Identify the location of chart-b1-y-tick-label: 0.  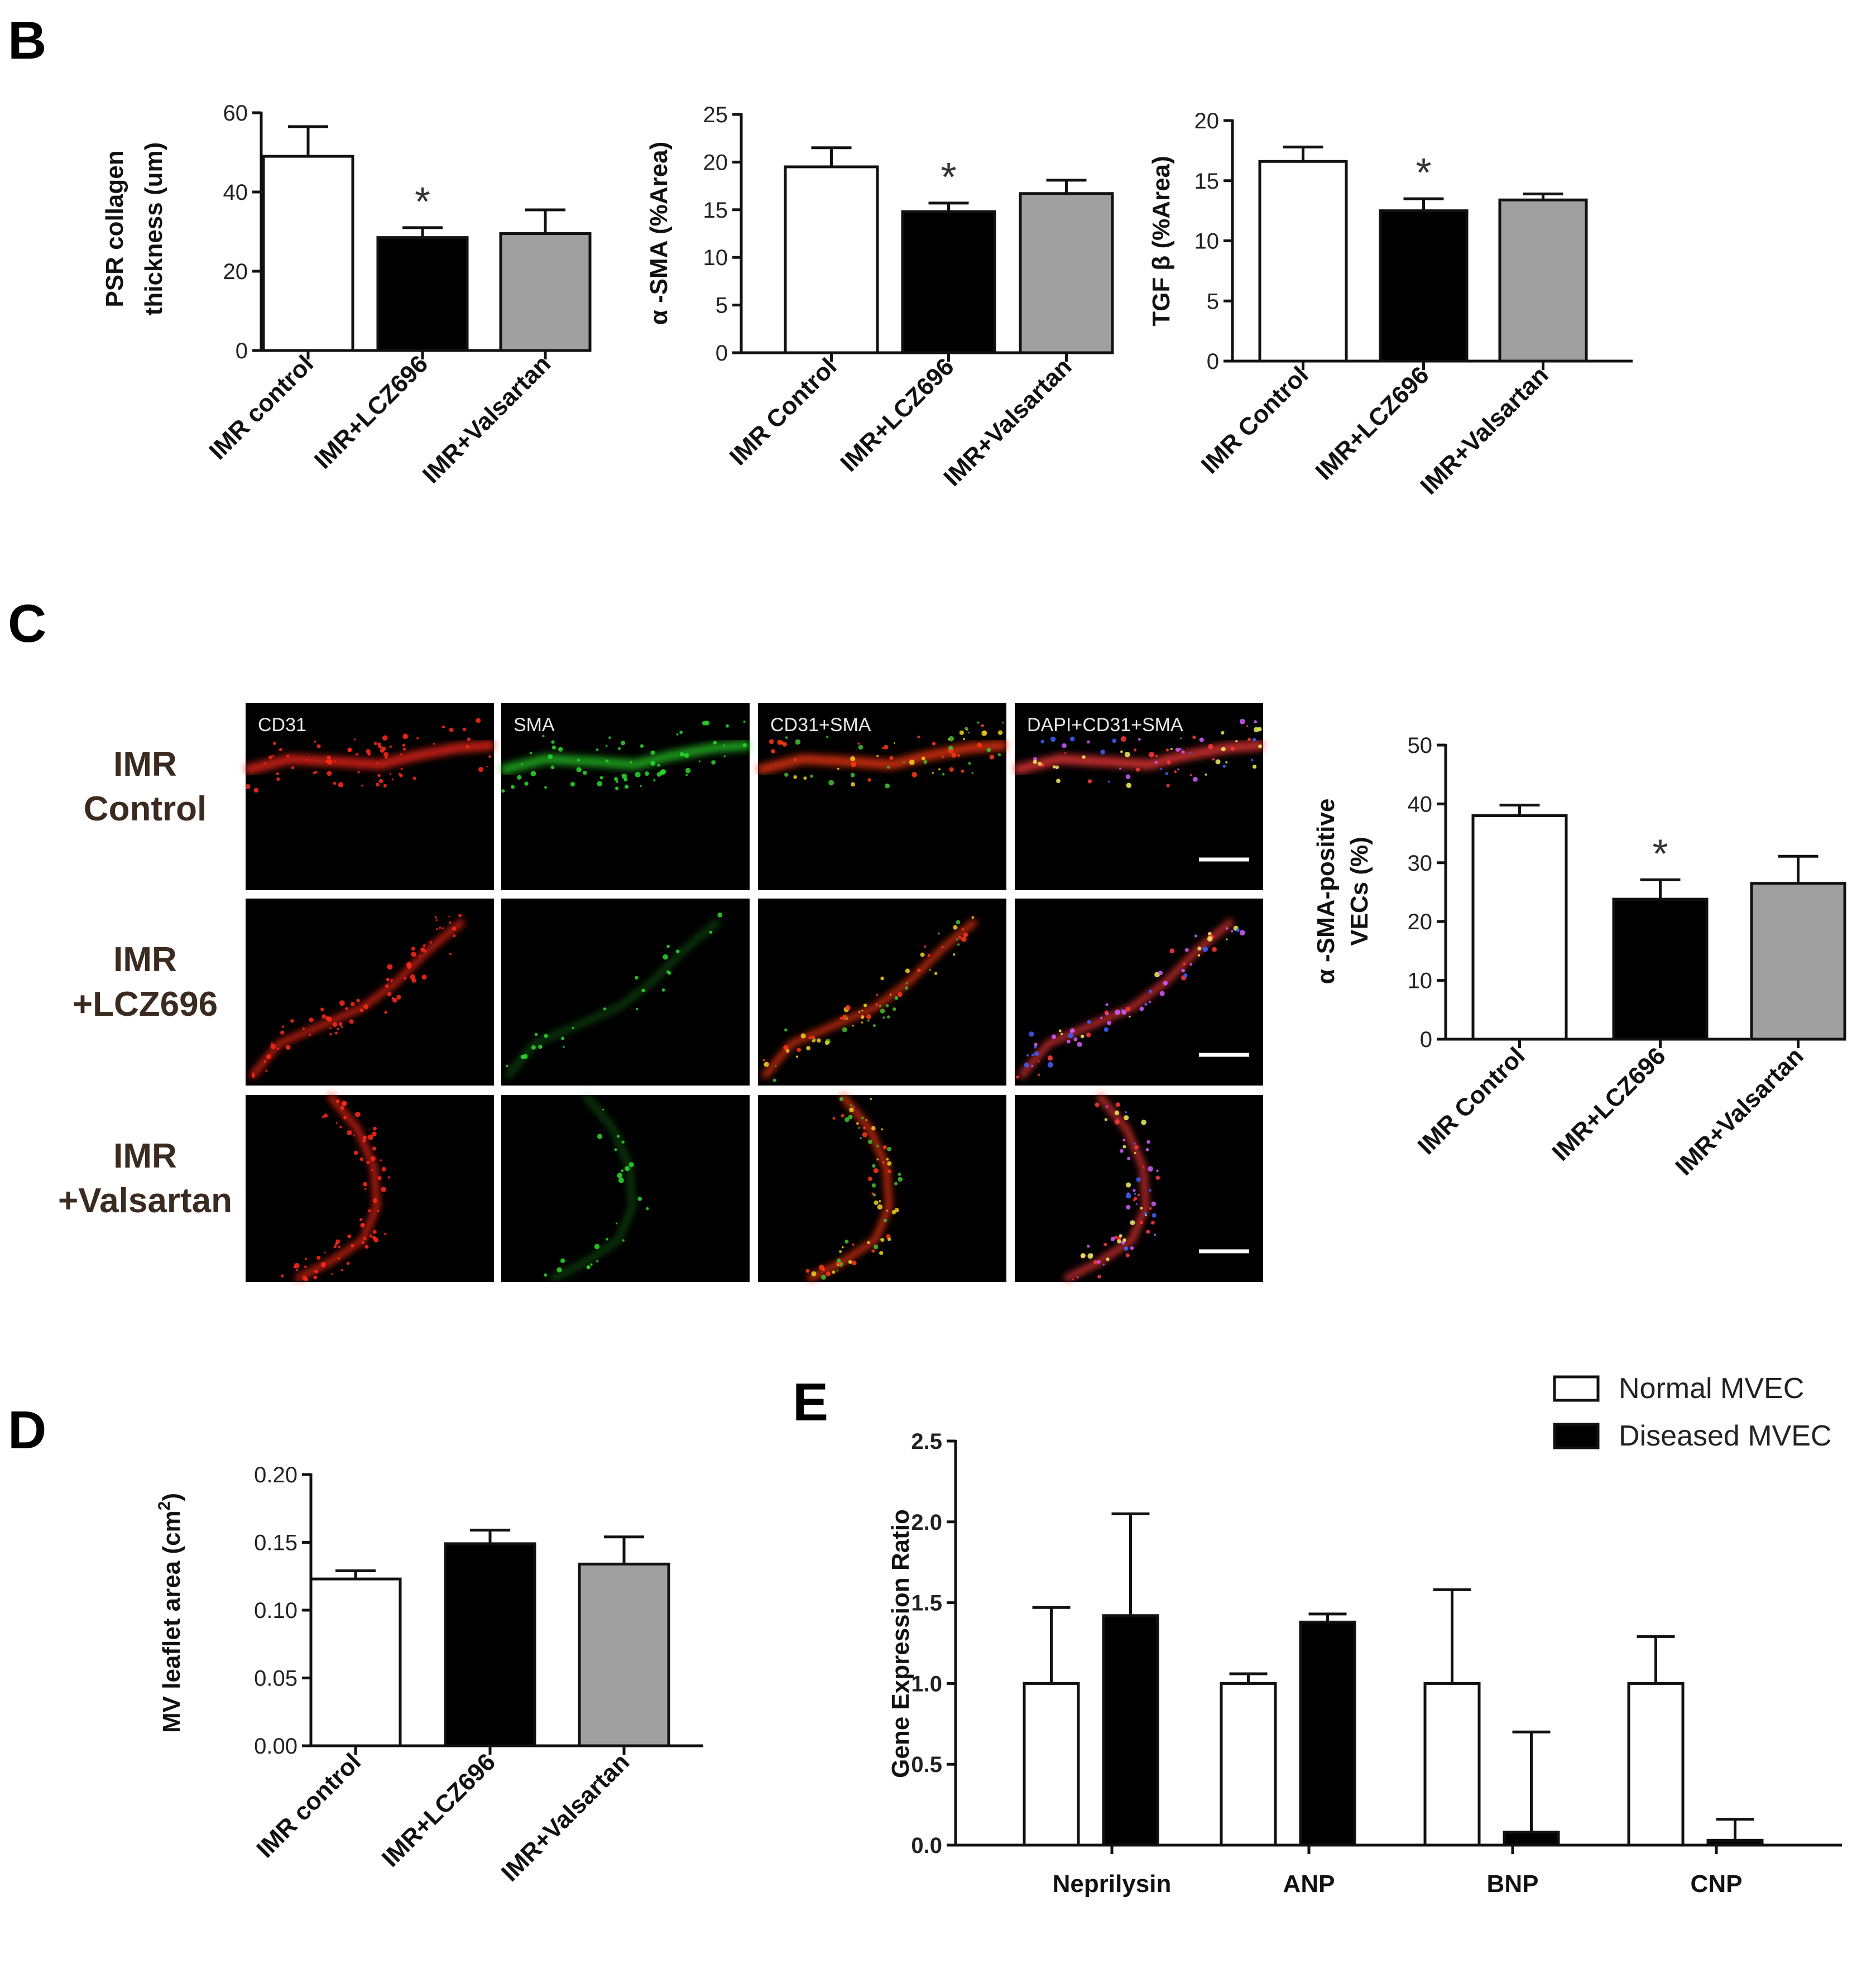
(242, 351).